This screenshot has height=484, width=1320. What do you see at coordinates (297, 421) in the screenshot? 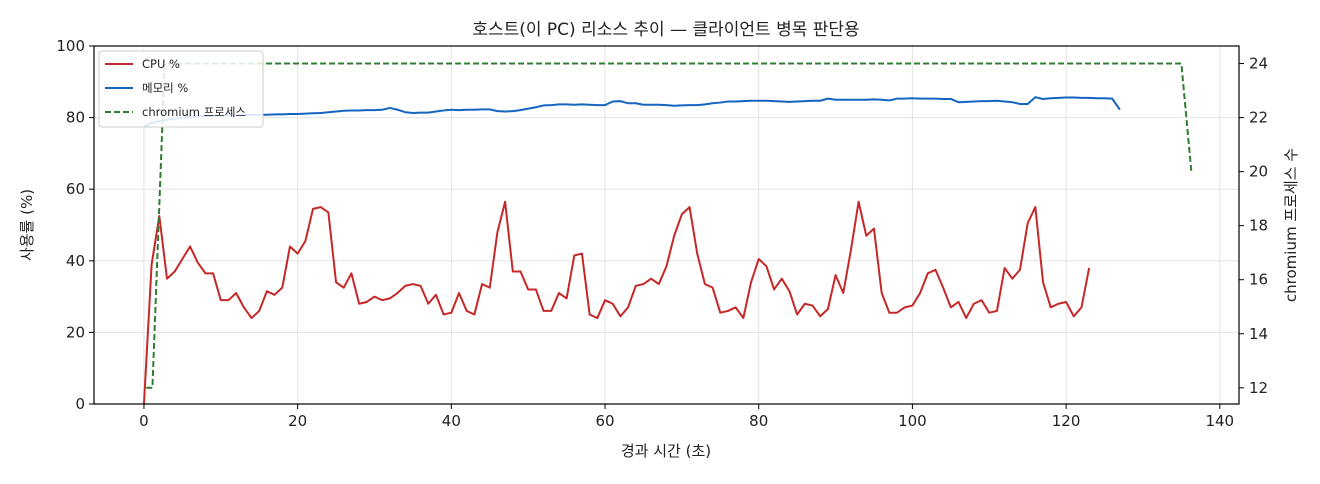
I see `x-tick-label: 20` at bounding box center [297, 421].